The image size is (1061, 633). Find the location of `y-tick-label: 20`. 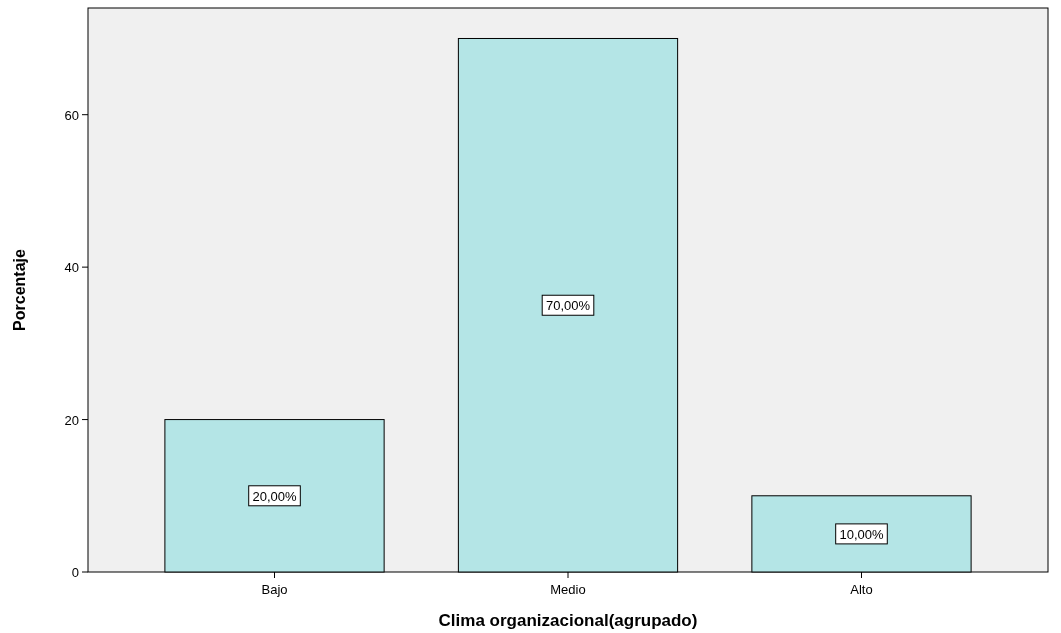

y-tick-label: 20 is located at coordinates (71, 420).